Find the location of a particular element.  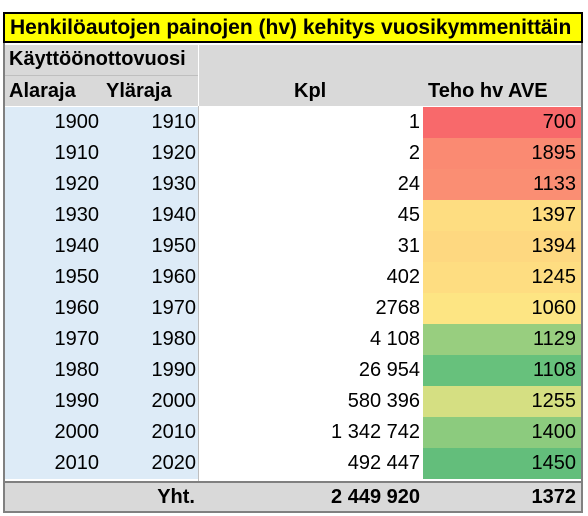

cell-teho: 1133 is located at coordinates (502, 184).